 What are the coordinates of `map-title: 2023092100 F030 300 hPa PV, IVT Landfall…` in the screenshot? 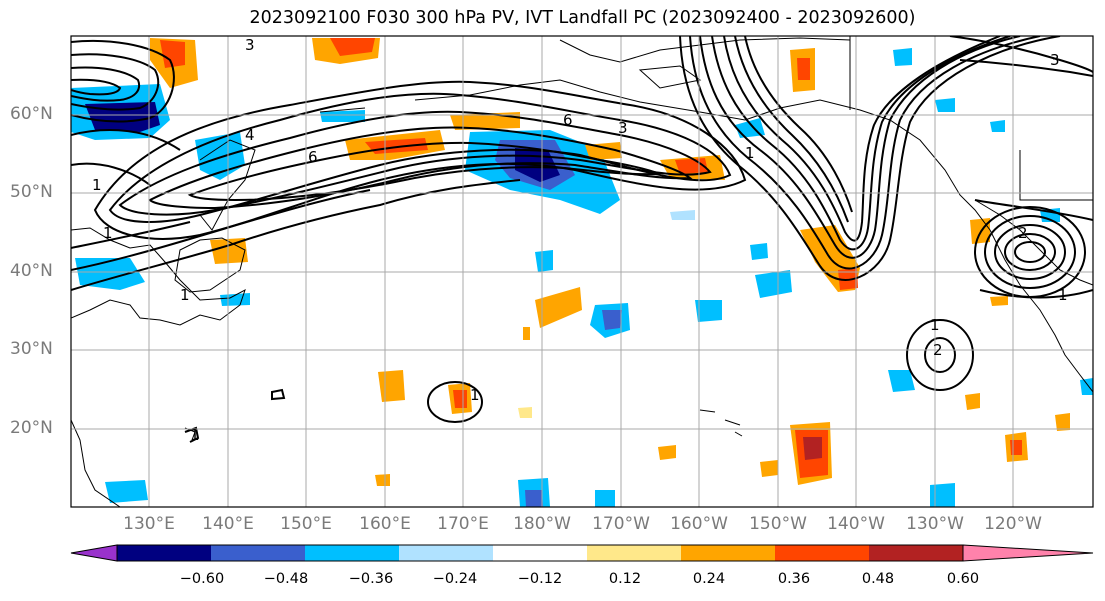 It's located at (582, 18).